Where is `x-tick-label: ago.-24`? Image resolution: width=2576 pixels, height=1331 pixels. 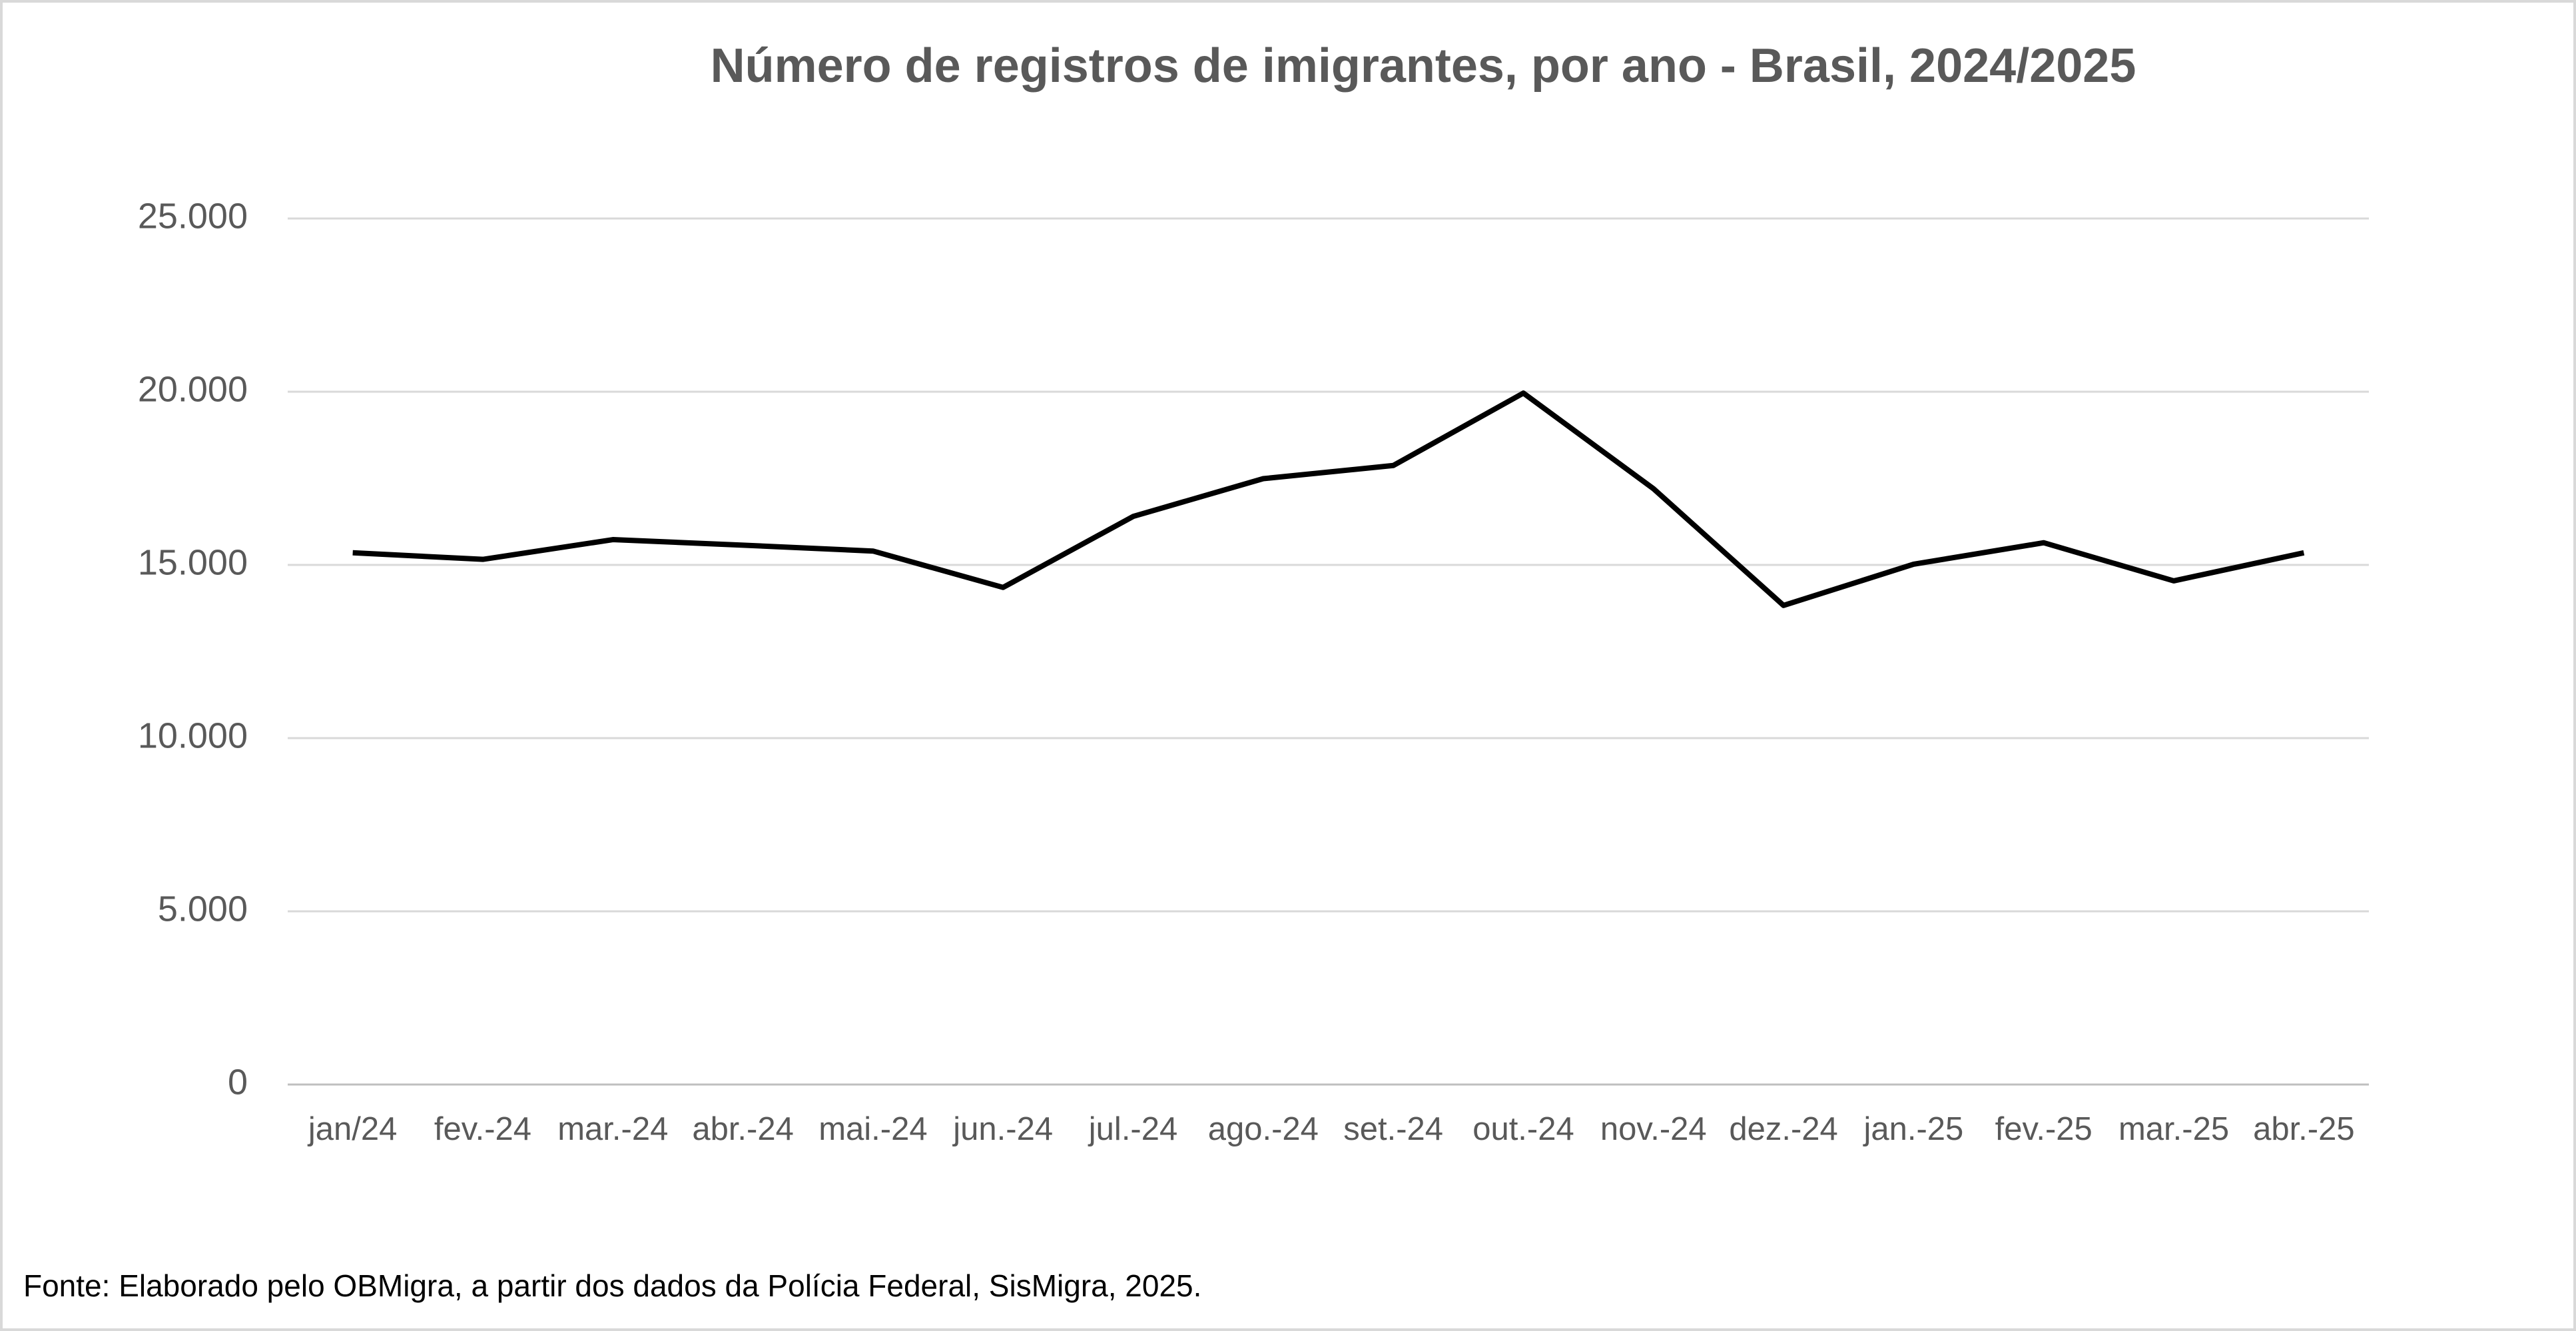
x-tick-label: ago.-24 is located at coordinates (1263, 1129).